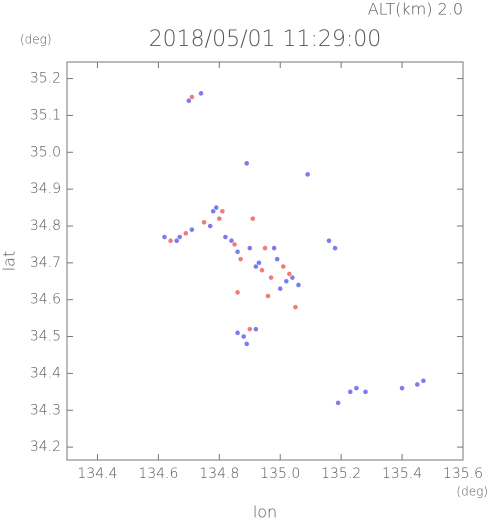 This screenshot has width=491, height=525. What do you see at coordinates (219, 474) in the screenshot?
I see `x-tick-label: 134.8` at bounding box center [219, 474].